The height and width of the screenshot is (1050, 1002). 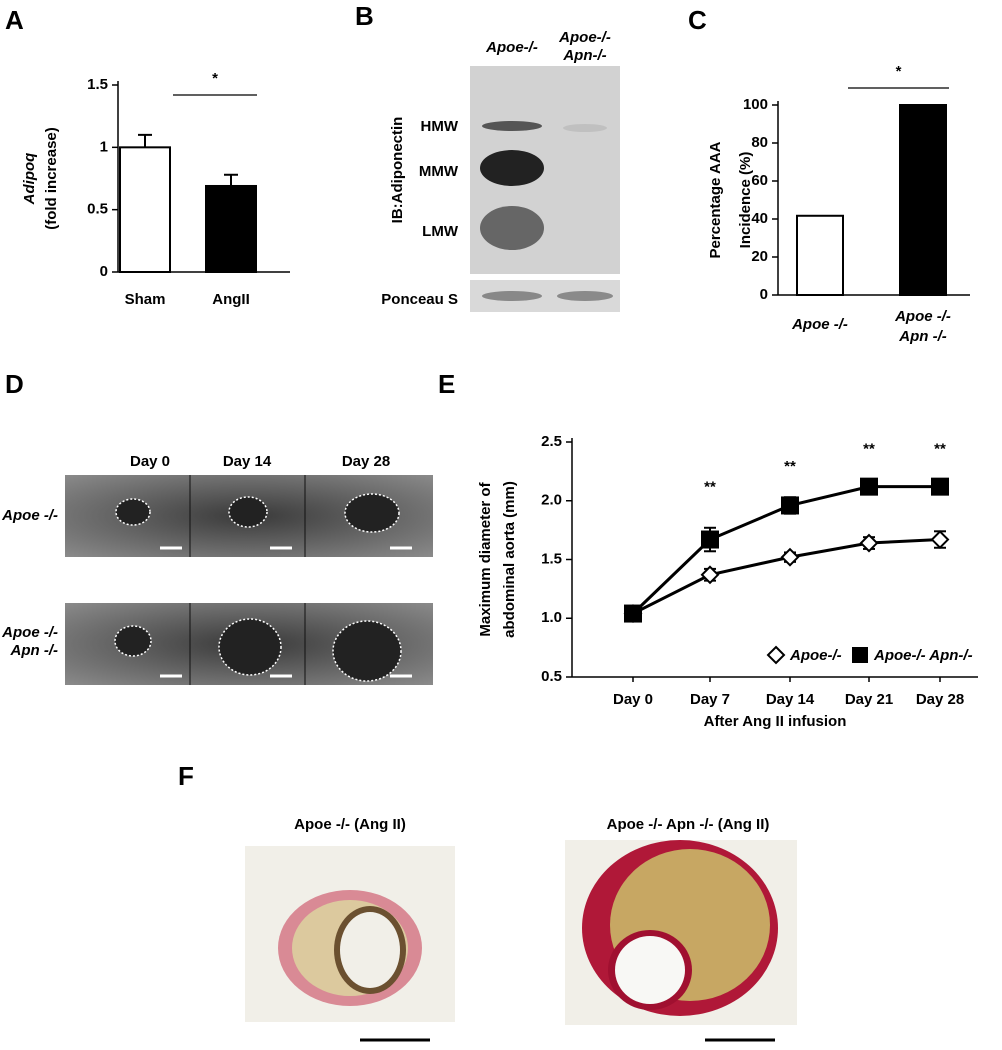 I want to click on x-tick-label: Day 21, so click(x=869, y=699).